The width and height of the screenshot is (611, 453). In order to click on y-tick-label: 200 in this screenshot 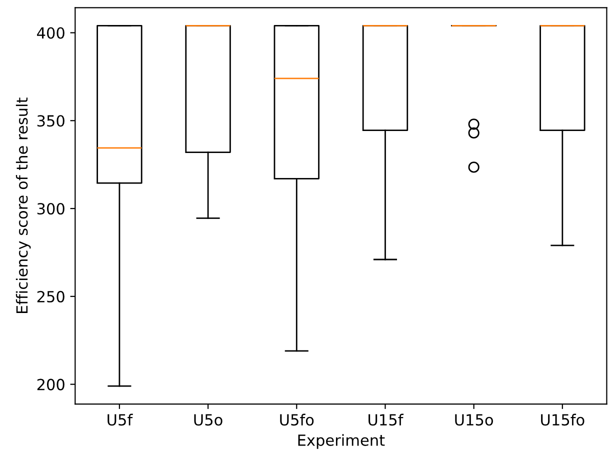, I will do `click(50, 384)`.